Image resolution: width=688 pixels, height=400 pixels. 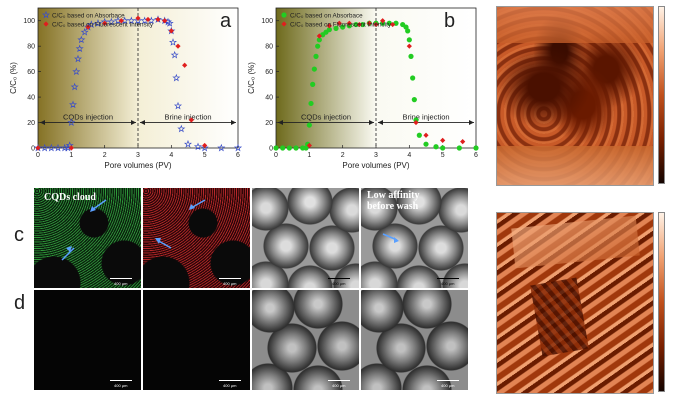 I want to click on micrograph-d-red: 400 μm, so click(x=196, y=340).